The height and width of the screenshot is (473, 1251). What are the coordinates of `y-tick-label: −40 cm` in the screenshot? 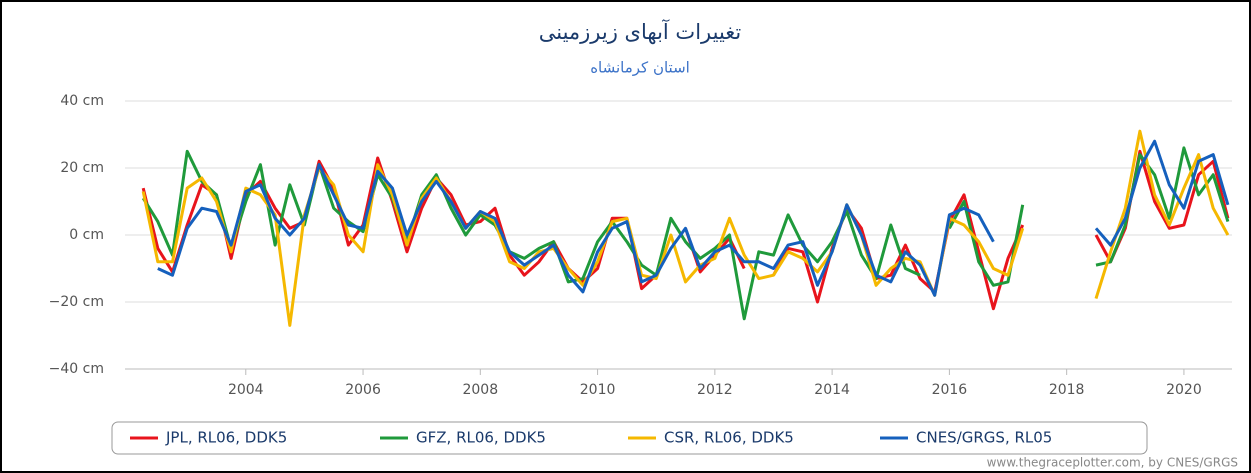 It's located at (76, 369).